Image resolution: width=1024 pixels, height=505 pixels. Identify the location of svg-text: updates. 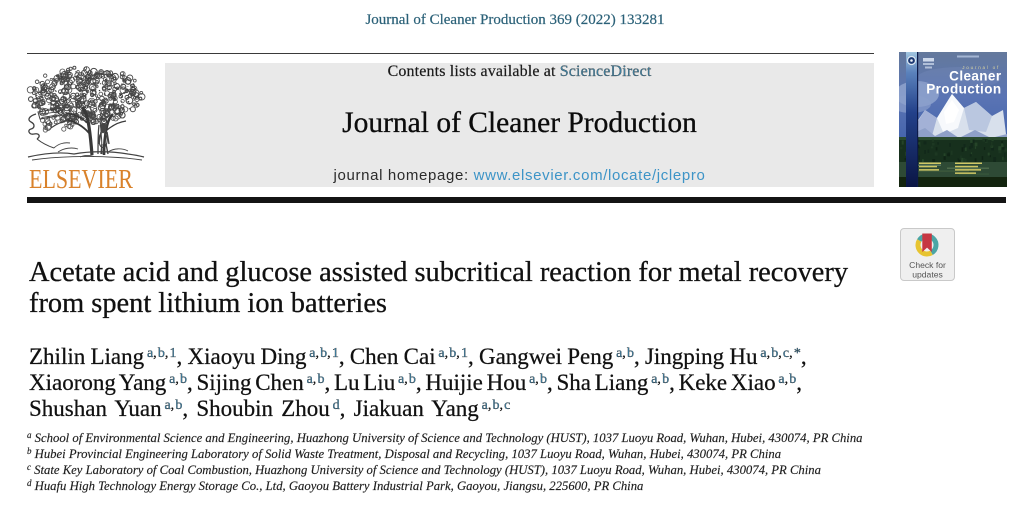
(927, 275).